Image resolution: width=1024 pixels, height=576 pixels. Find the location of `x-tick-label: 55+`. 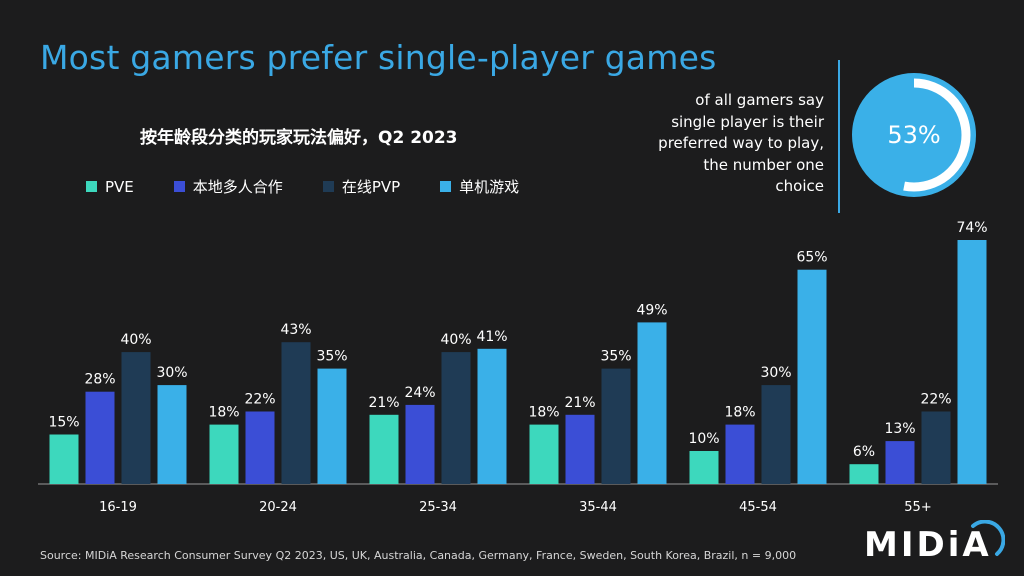

x-tick-label: 55+ is located at coordinates (917, 507).